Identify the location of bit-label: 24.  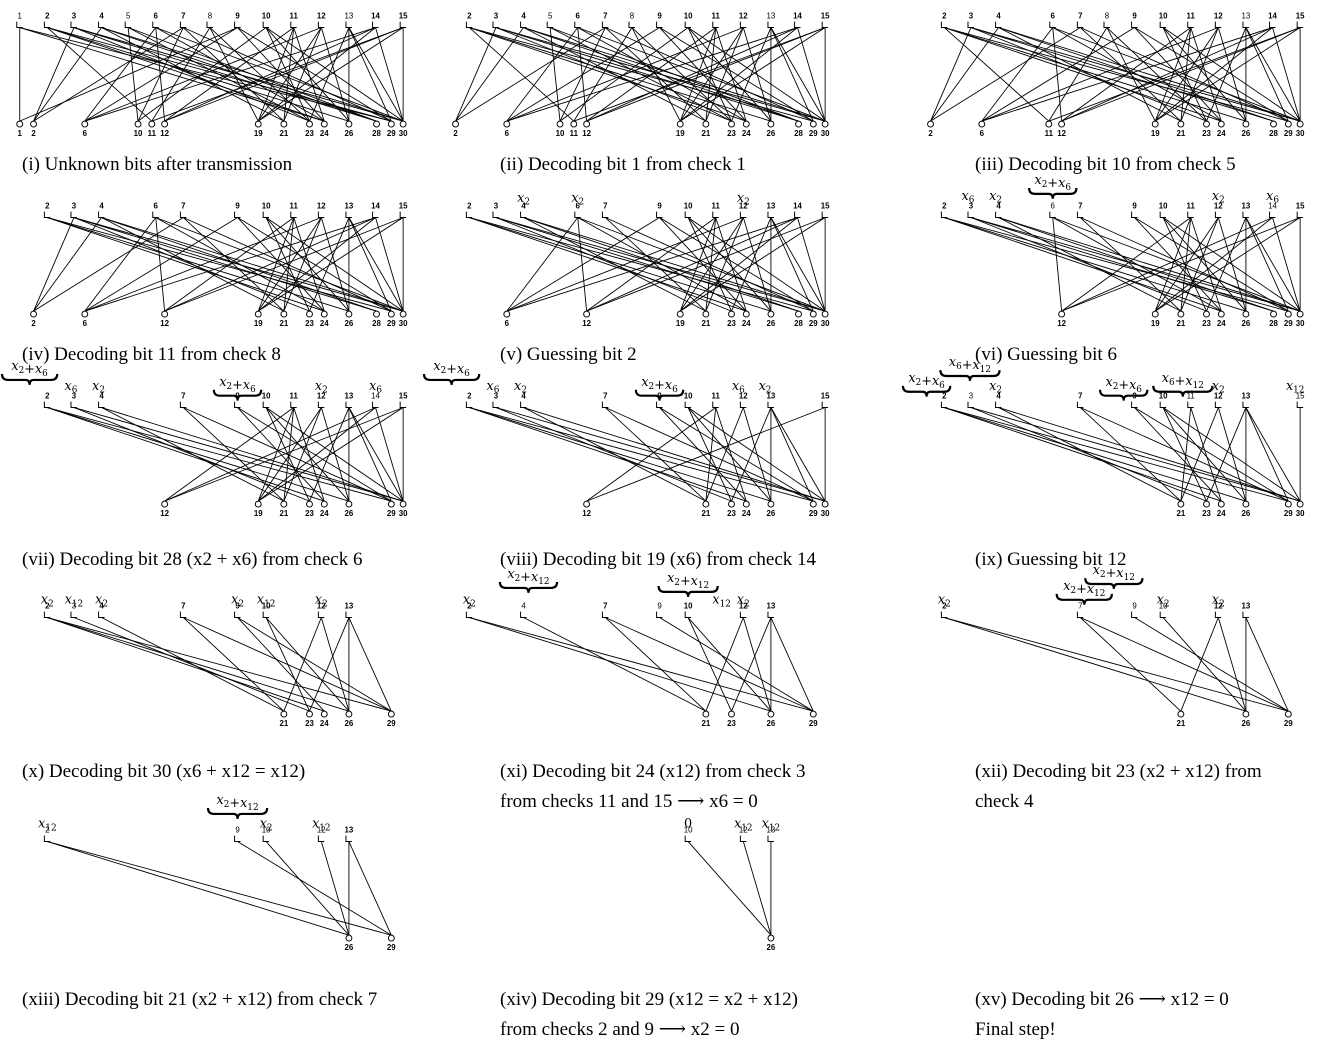
(324, 723).